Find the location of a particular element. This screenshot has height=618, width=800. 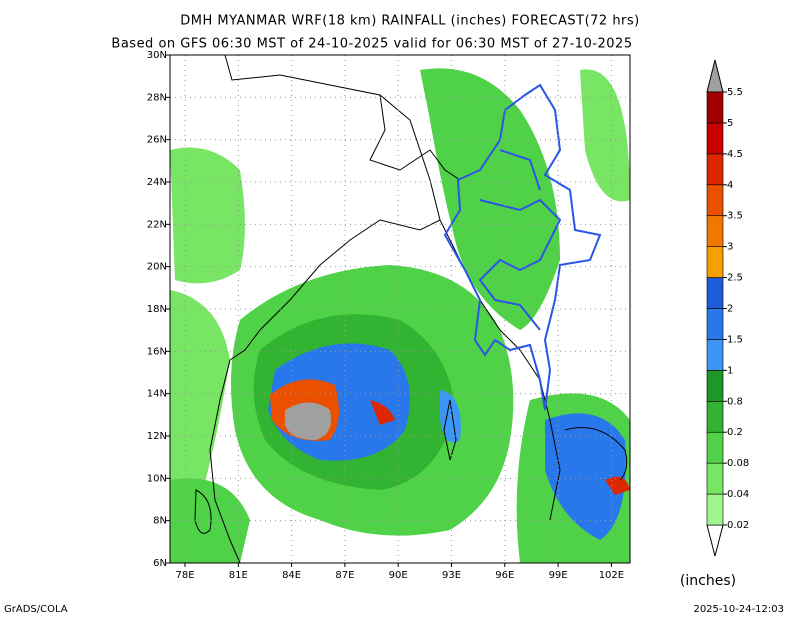

footer-right: 2025-10-24-12:03 is located at coordinates (738, 609).